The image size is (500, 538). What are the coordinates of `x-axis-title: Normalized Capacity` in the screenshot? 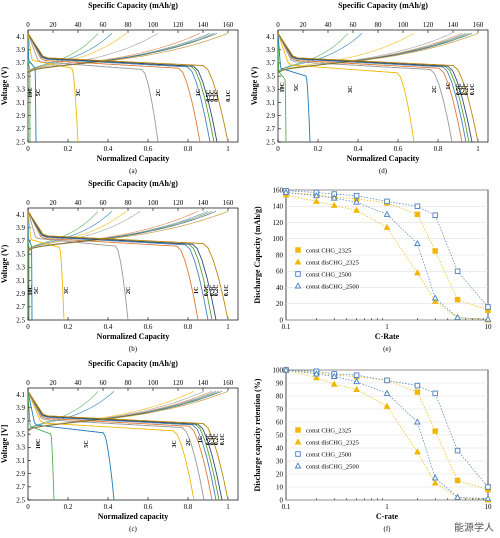 It's located at (133, 336).